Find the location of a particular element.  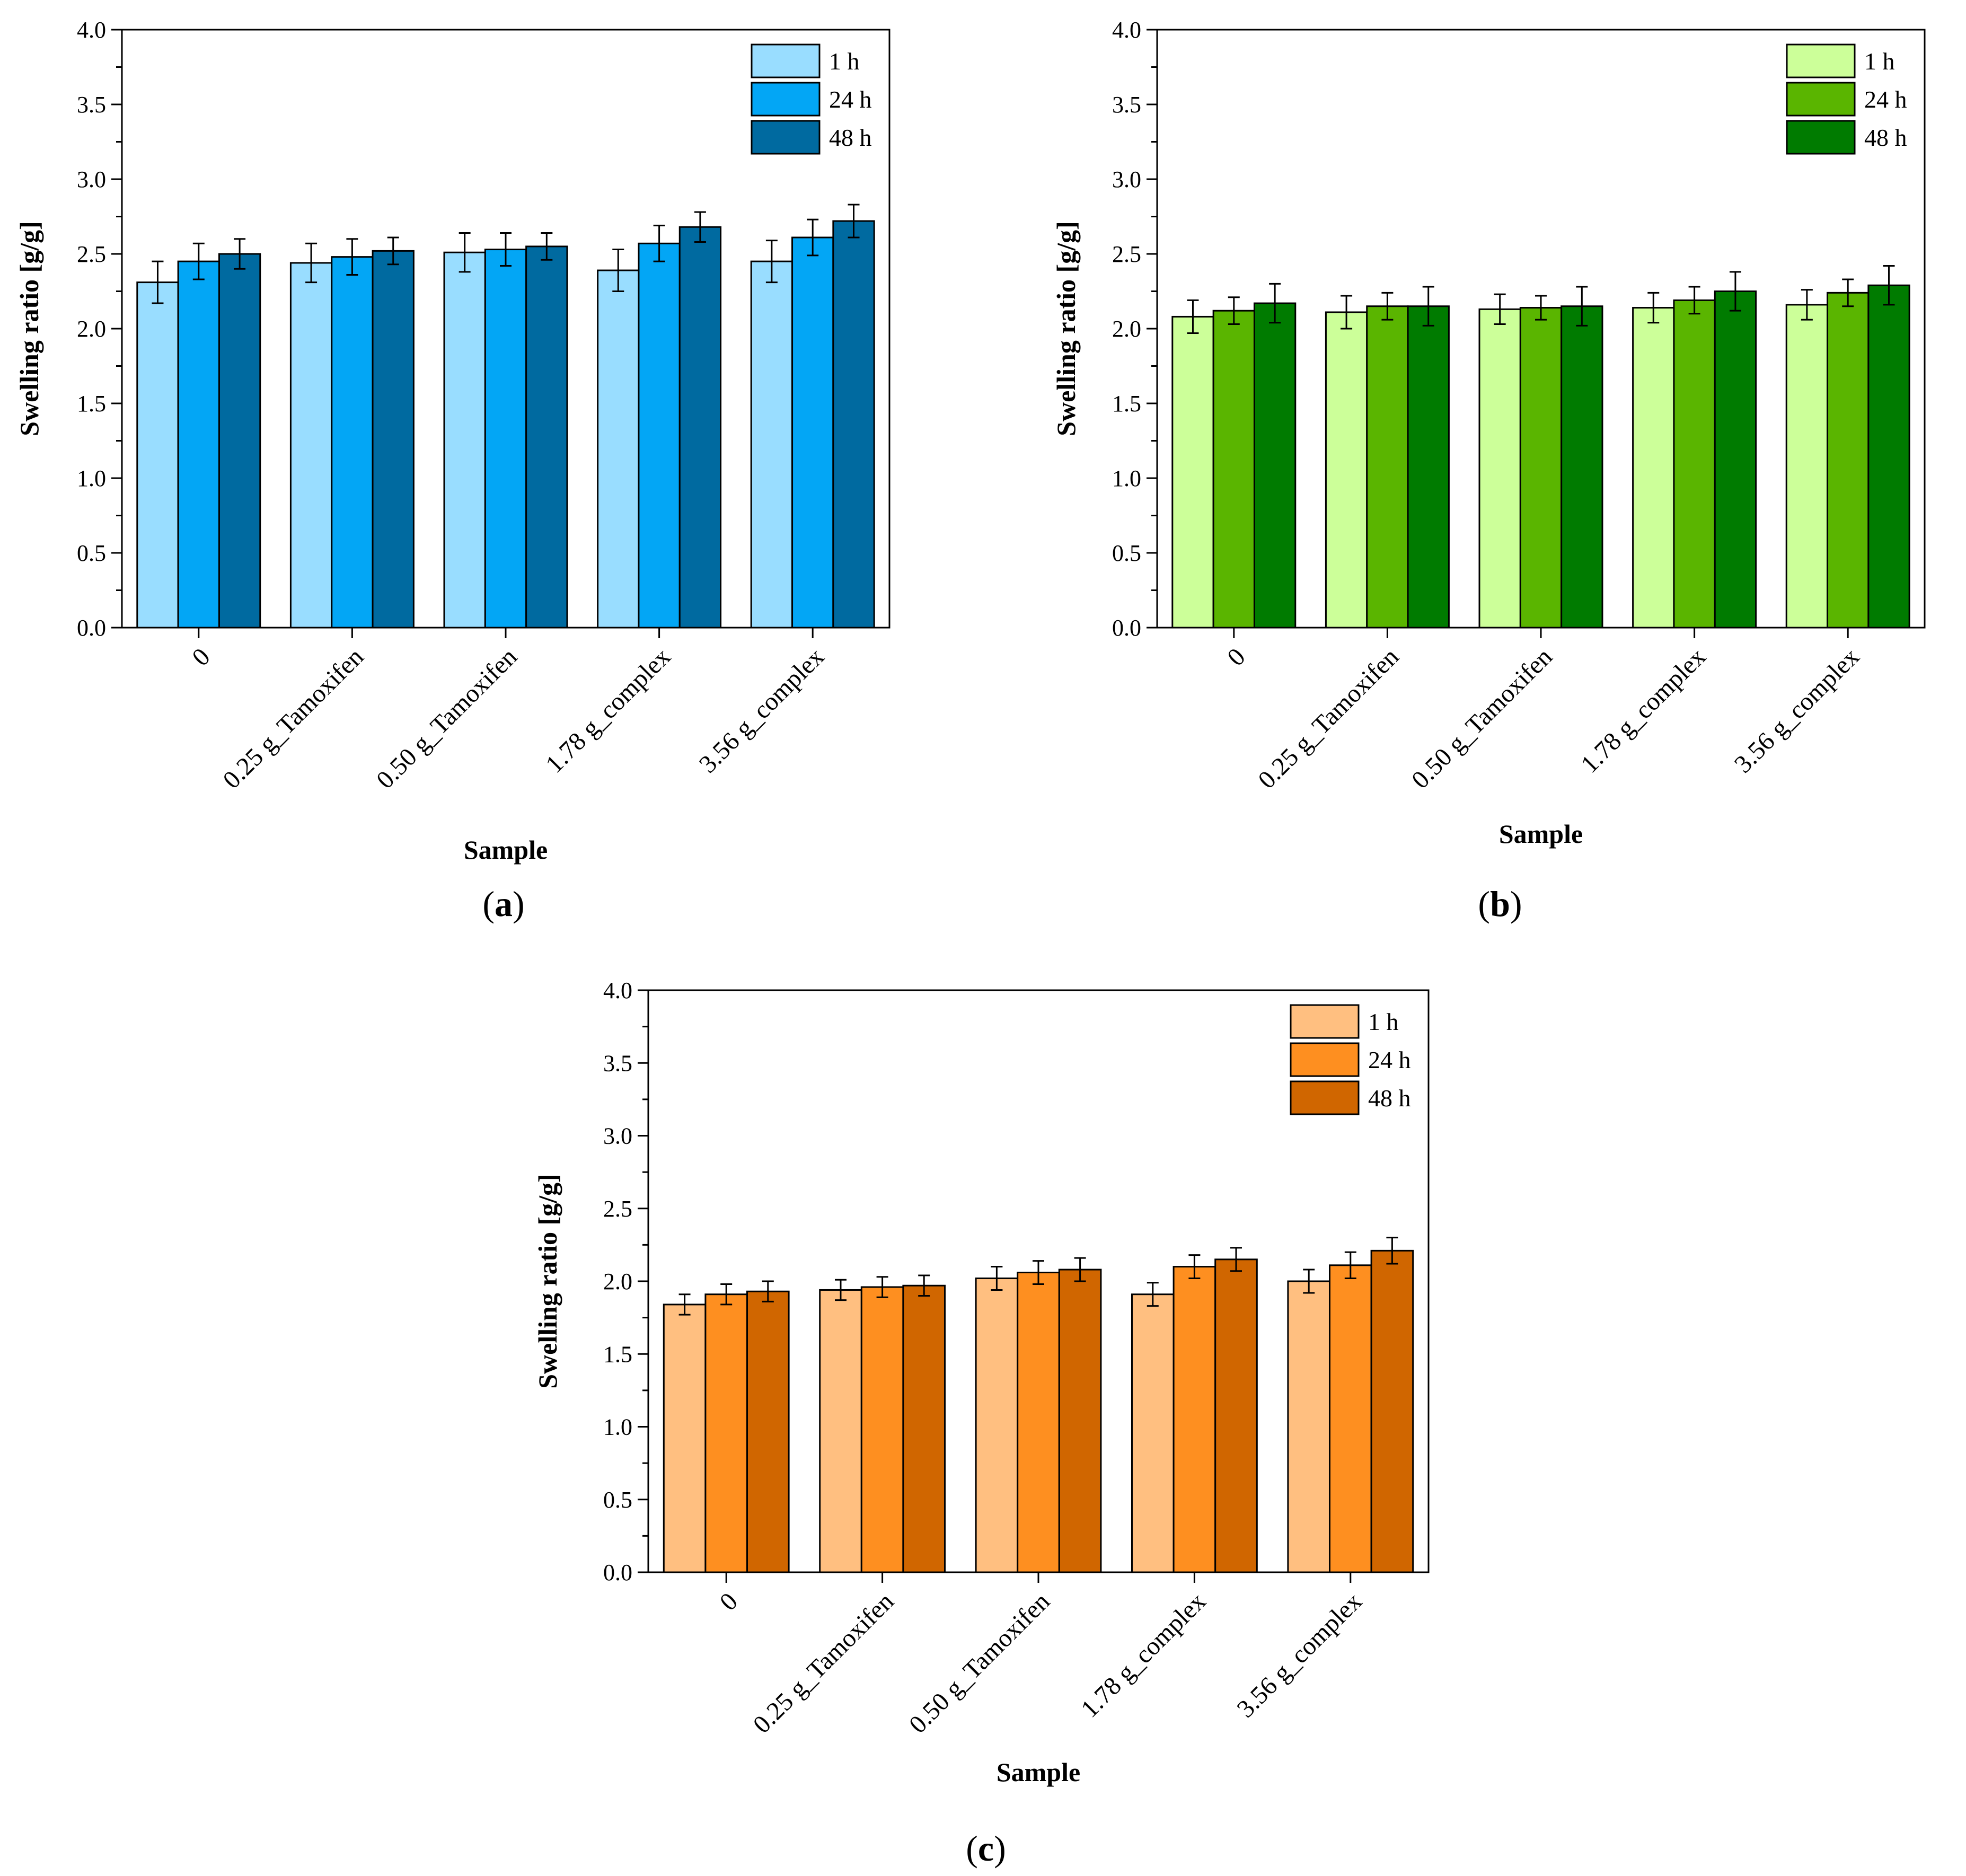

bar-b-s2-c3 is located at coordinates (1735, 459).